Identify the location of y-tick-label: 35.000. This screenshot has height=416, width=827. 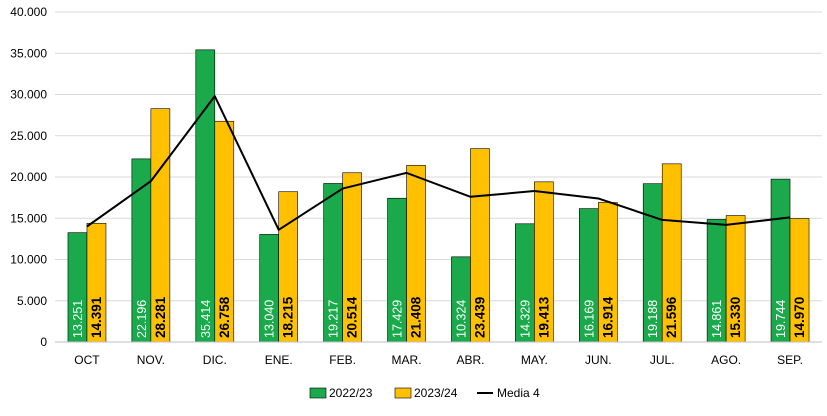
(28, 53).